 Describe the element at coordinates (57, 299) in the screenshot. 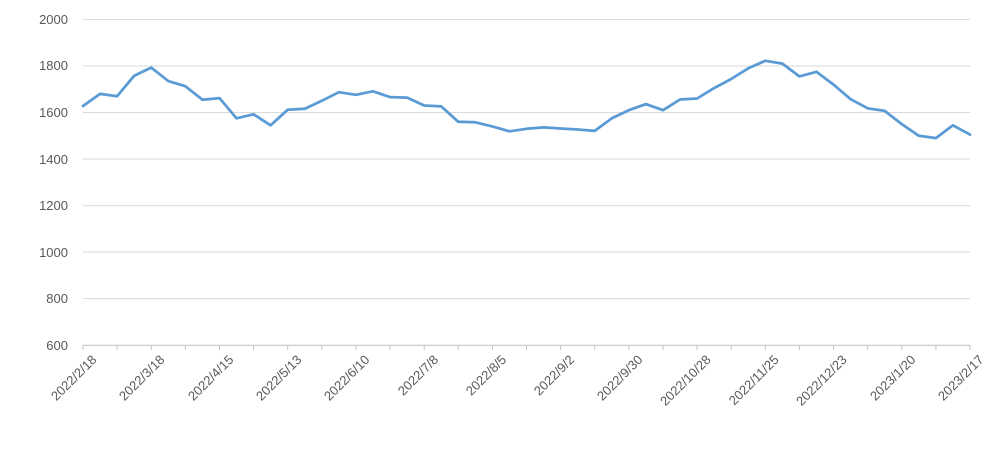

I see `y-tick-label: 800` at that location.